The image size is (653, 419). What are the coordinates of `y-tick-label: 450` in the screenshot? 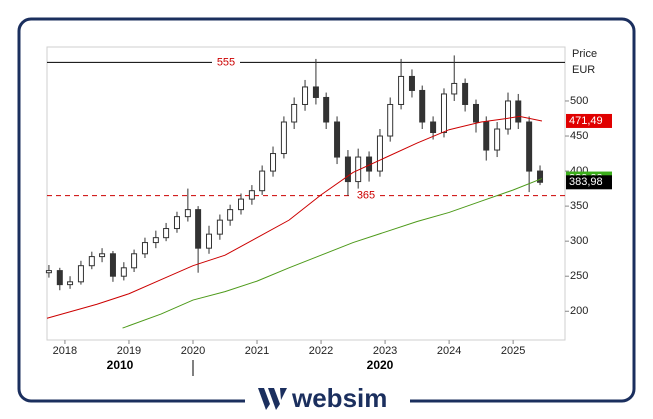 It's located at (579, 136).